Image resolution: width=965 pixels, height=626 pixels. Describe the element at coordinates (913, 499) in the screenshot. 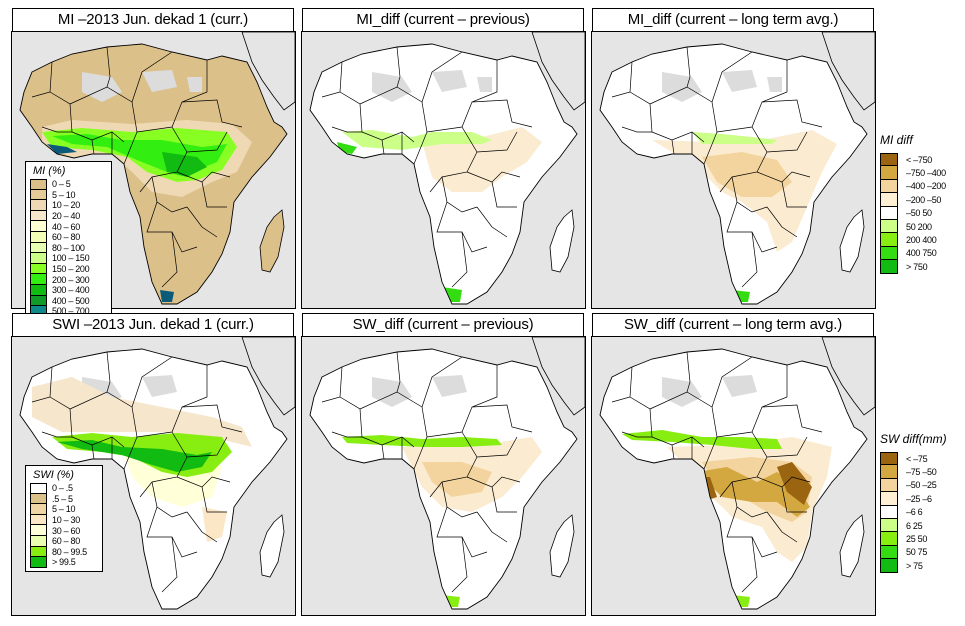

I see `legend-item: –25 –6` at that location.